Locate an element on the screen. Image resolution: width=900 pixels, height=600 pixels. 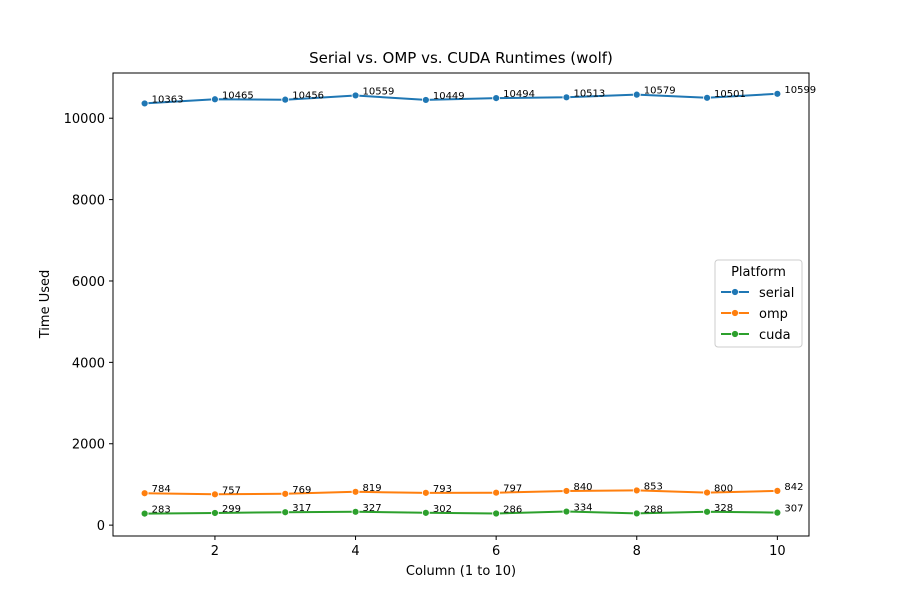
x-tick-label: 6 is located at coordinates (496, 551).